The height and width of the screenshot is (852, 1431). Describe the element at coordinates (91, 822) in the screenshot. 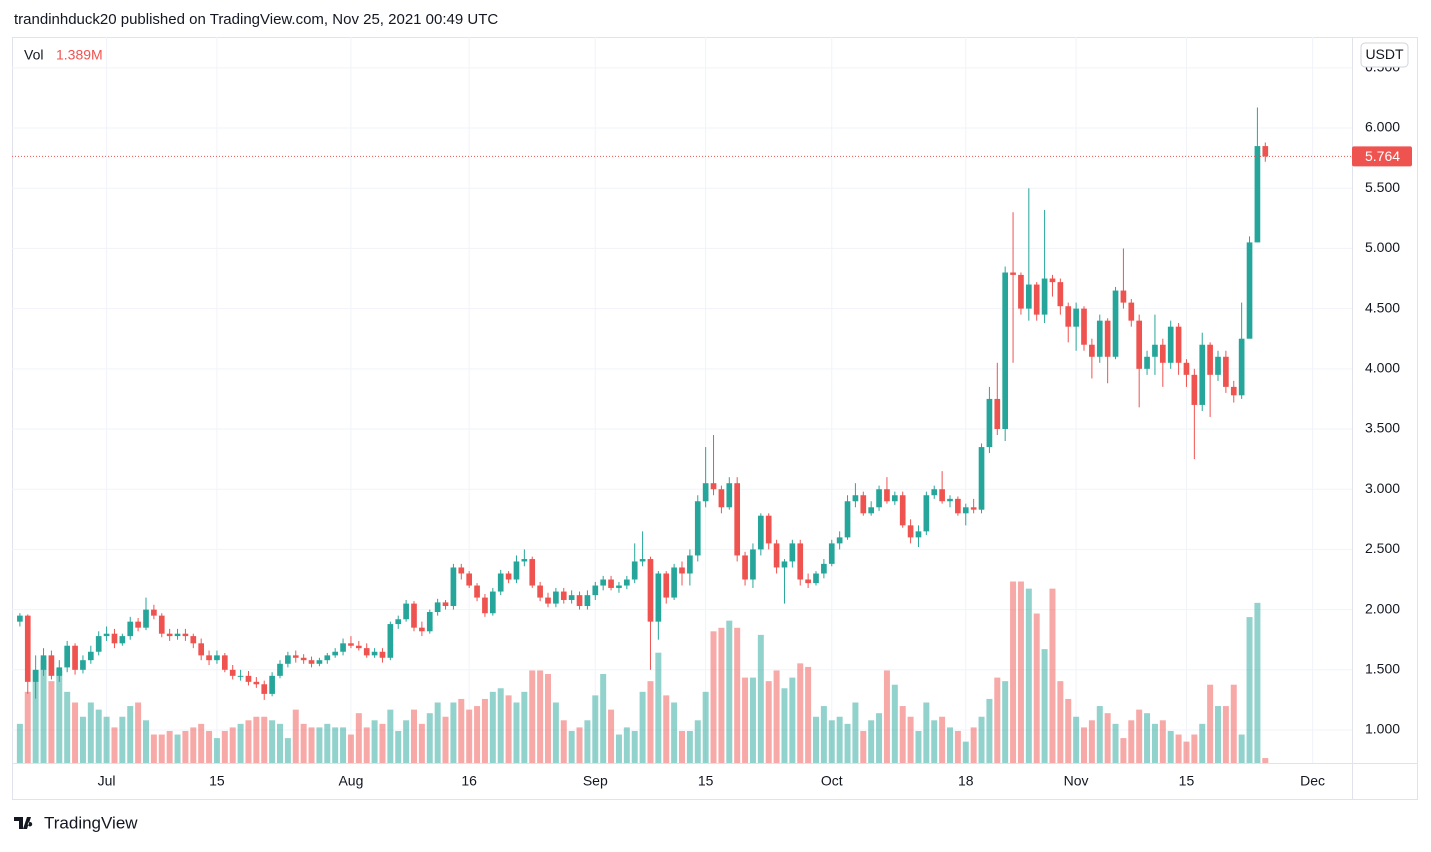

I see `brand-name: TradingView` at that location.